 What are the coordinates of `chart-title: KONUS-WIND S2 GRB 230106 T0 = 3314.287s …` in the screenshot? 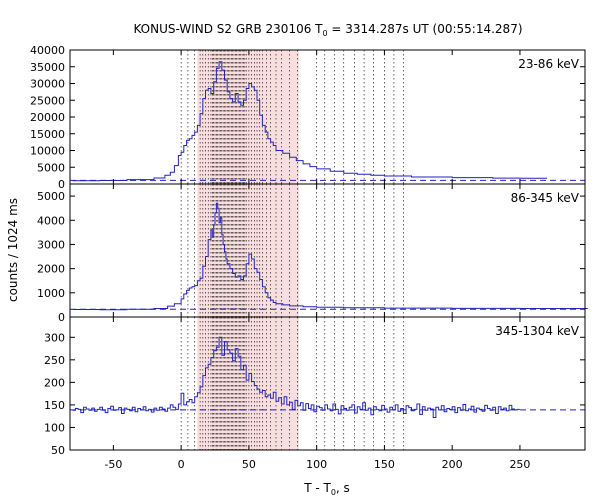 It's located at (327, 30).